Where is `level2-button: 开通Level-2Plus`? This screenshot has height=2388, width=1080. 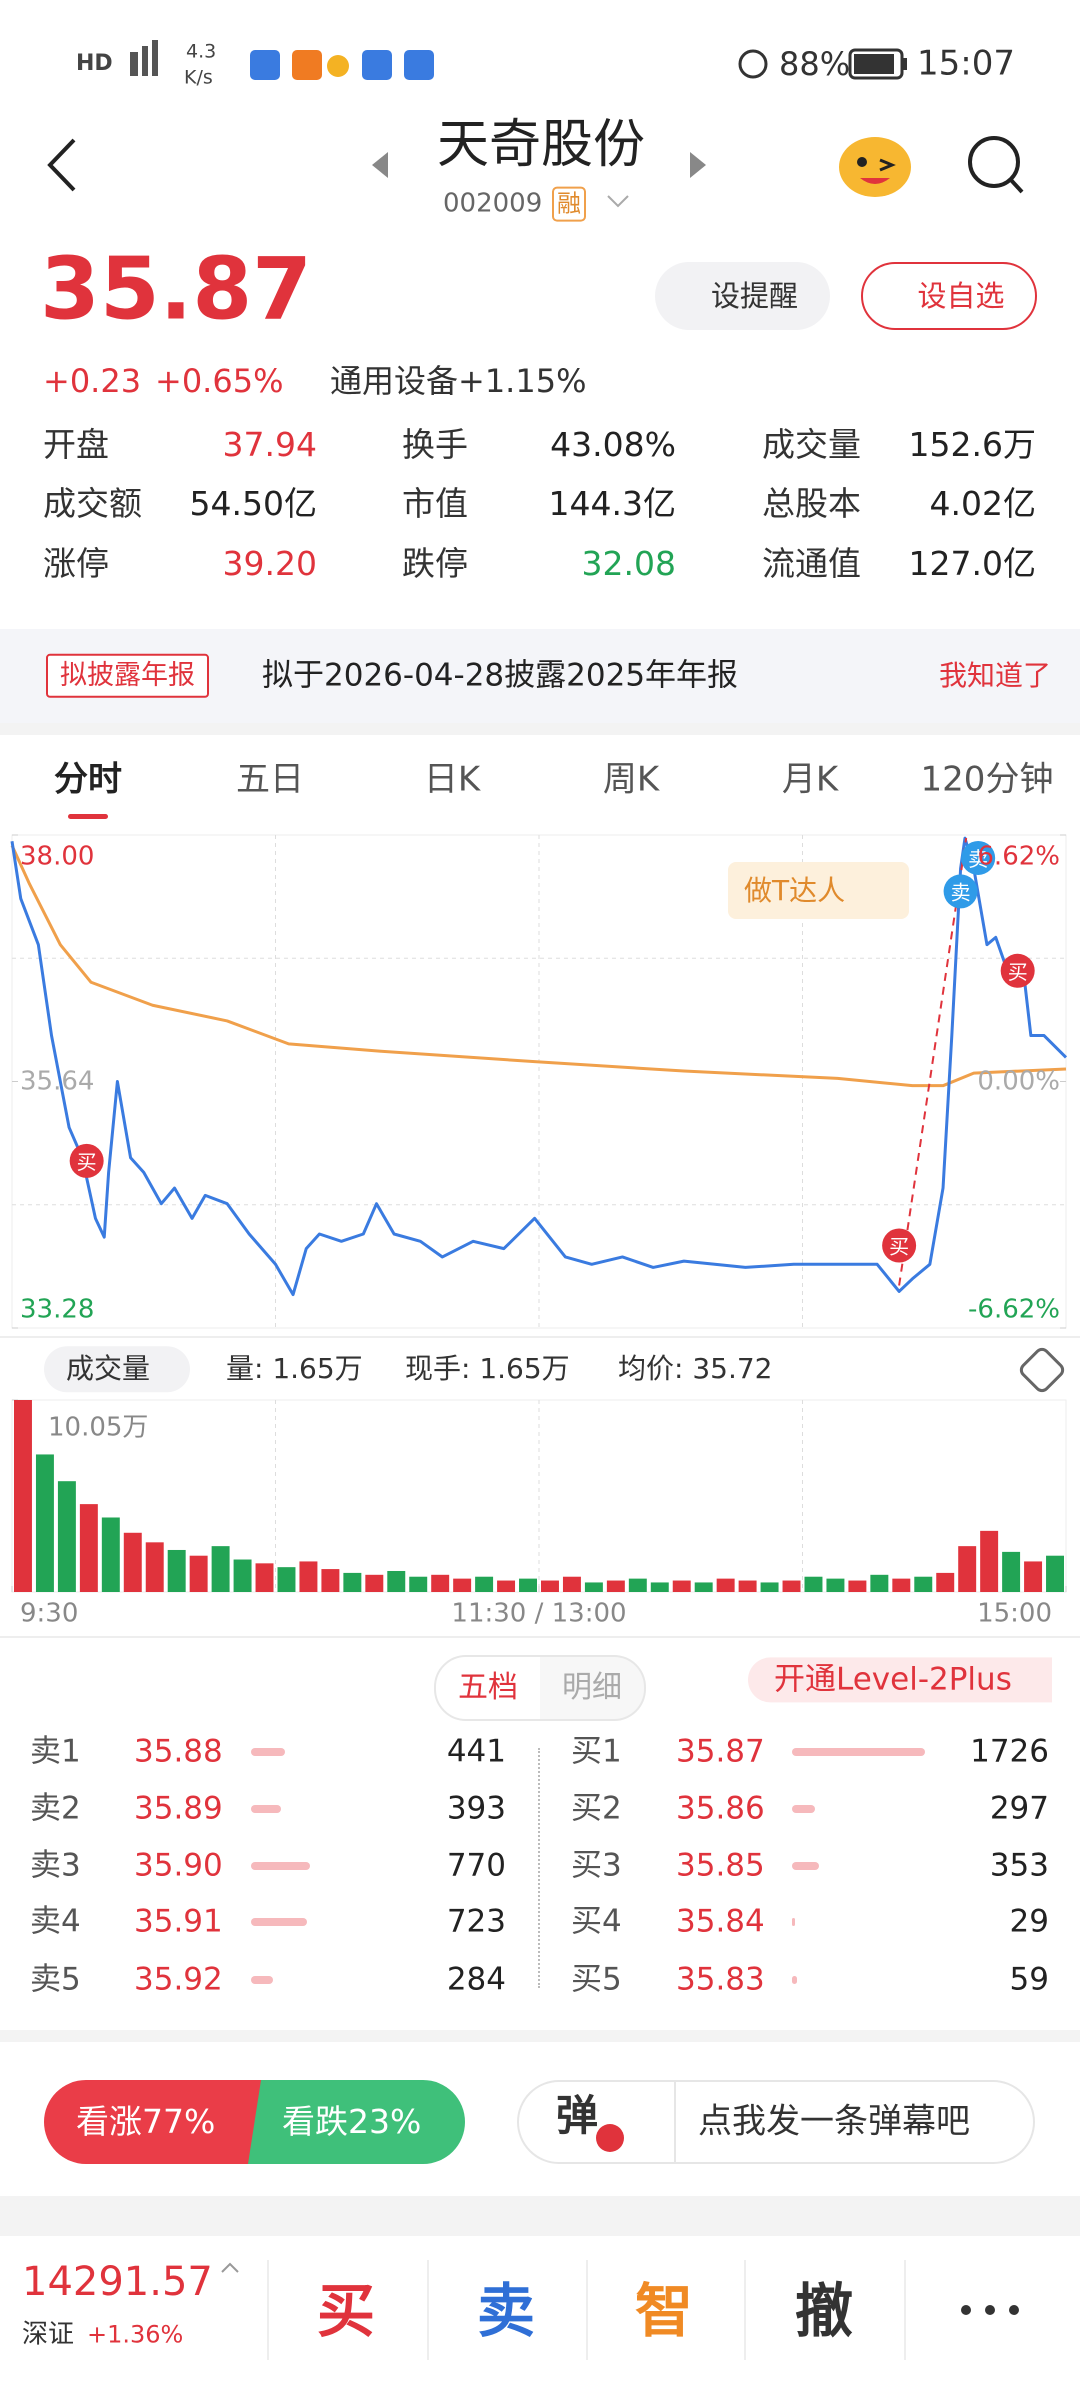 level2-button: 开通Level-2Plus is located at coordinates (900, 1680).